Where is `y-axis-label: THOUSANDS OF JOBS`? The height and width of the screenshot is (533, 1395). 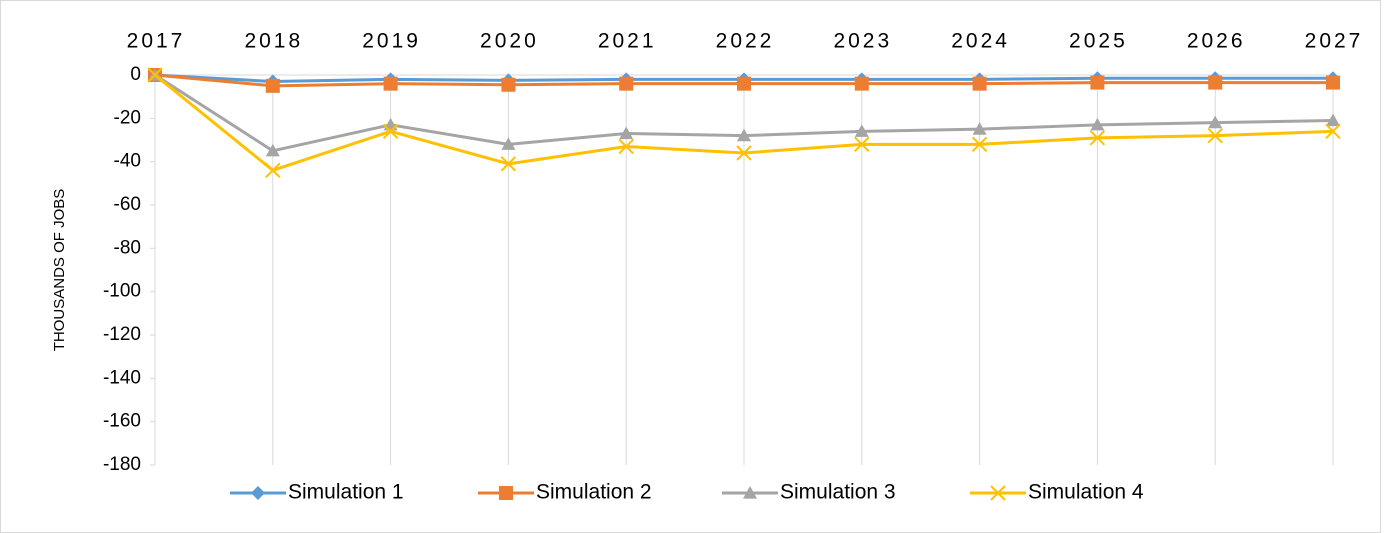 y-axis-label: THOUSANDS OF JOBS is located at coordinates (59, 270).